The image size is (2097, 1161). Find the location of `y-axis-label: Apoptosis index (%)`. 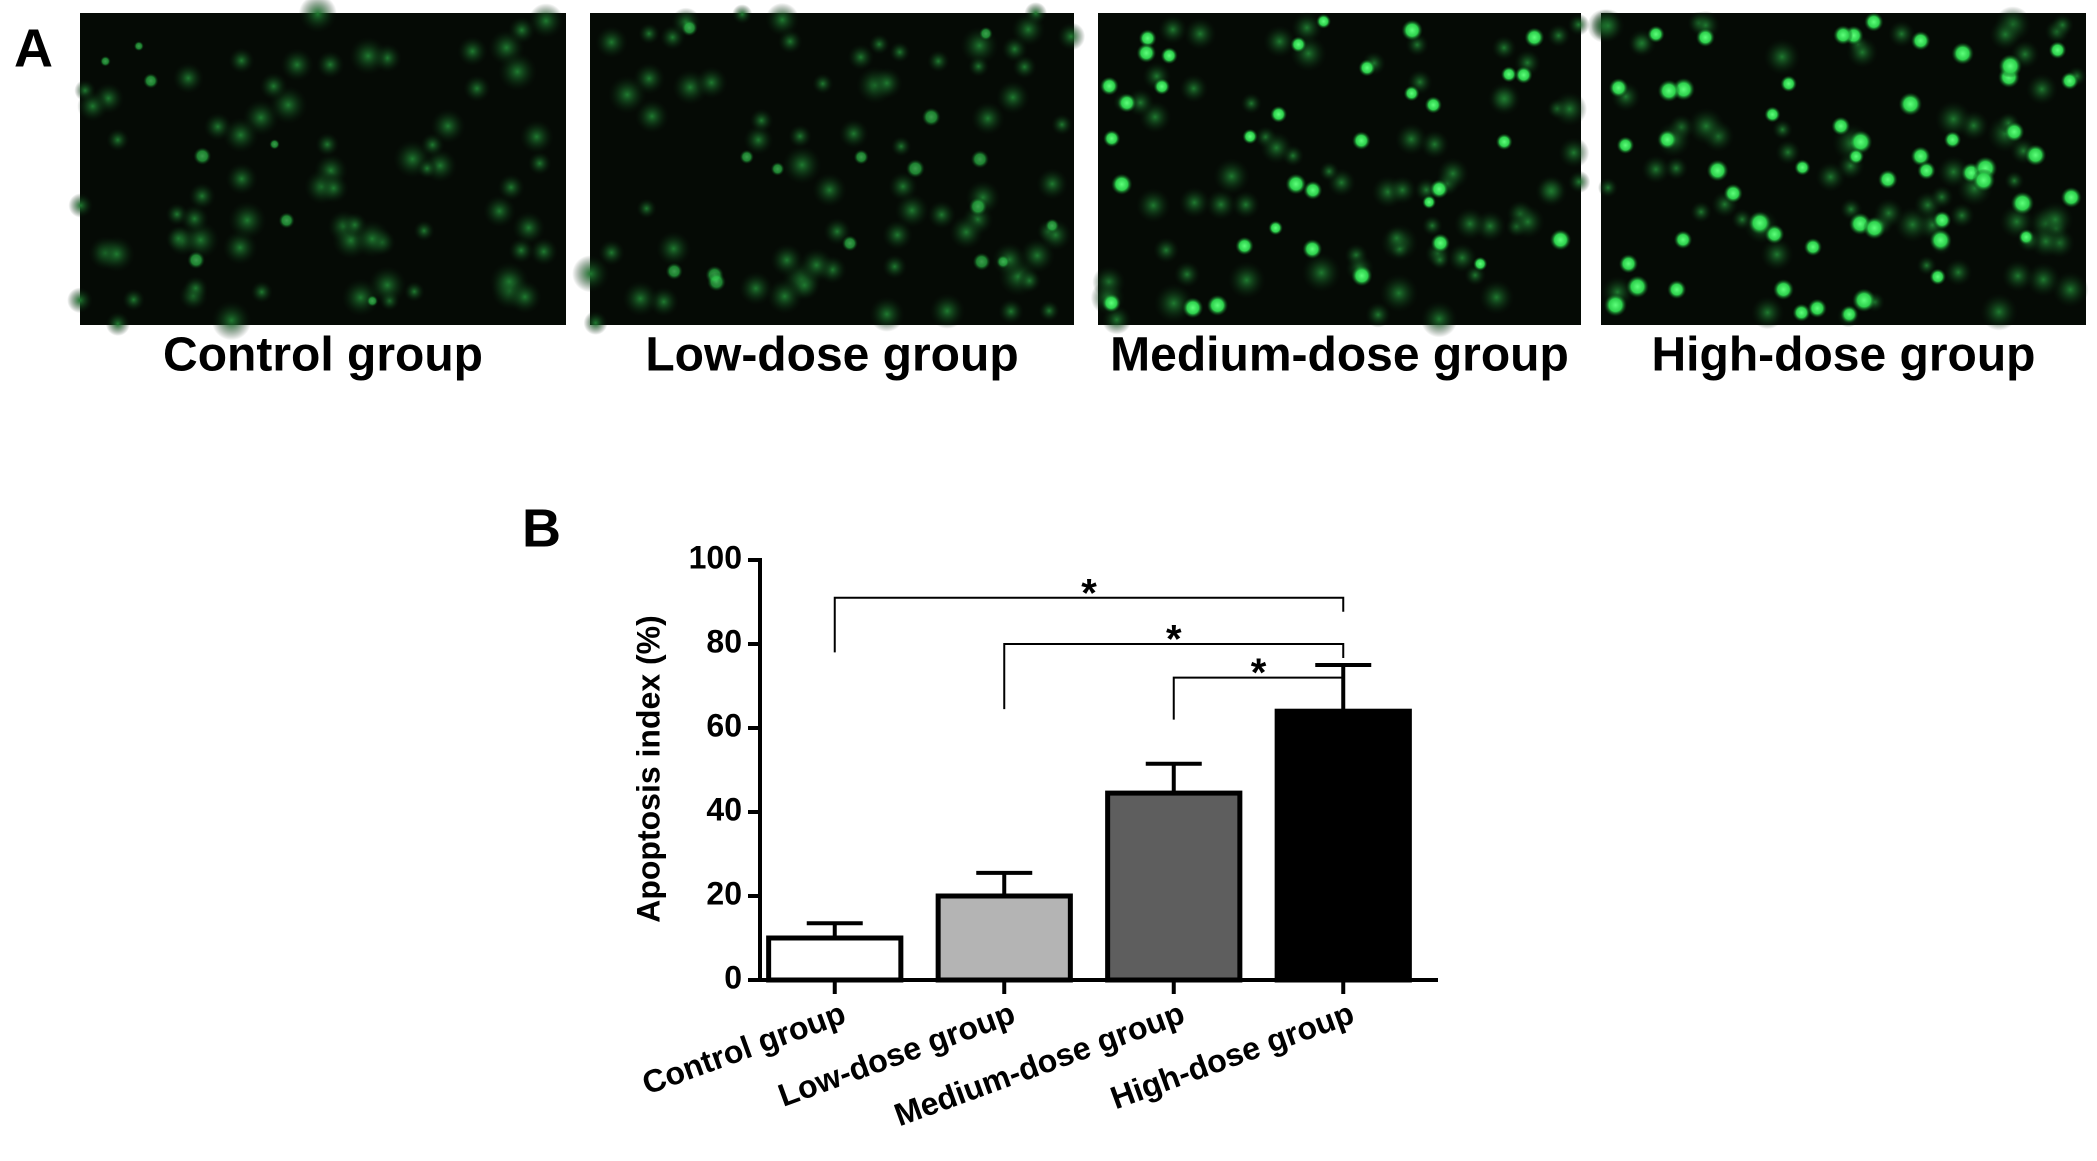

y-axis-label: Apoptosis index (%) is located at coordinates (648, 769).